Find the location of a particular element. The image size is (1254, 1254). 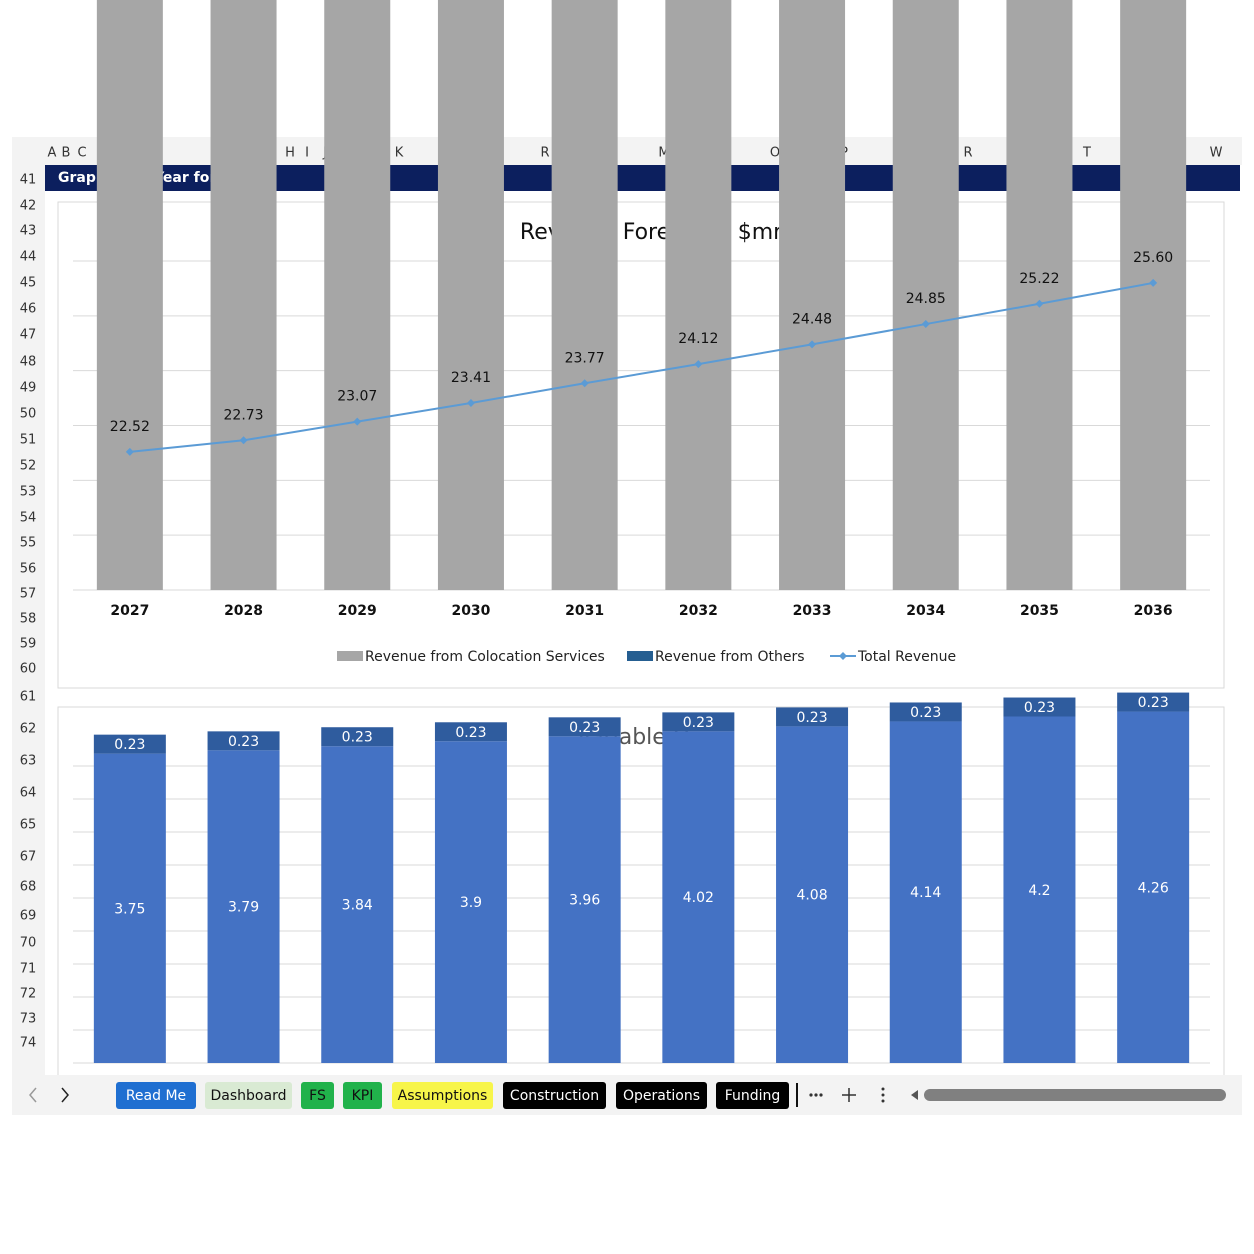

data-label: 24.48 is located at coordinates (812, 319).